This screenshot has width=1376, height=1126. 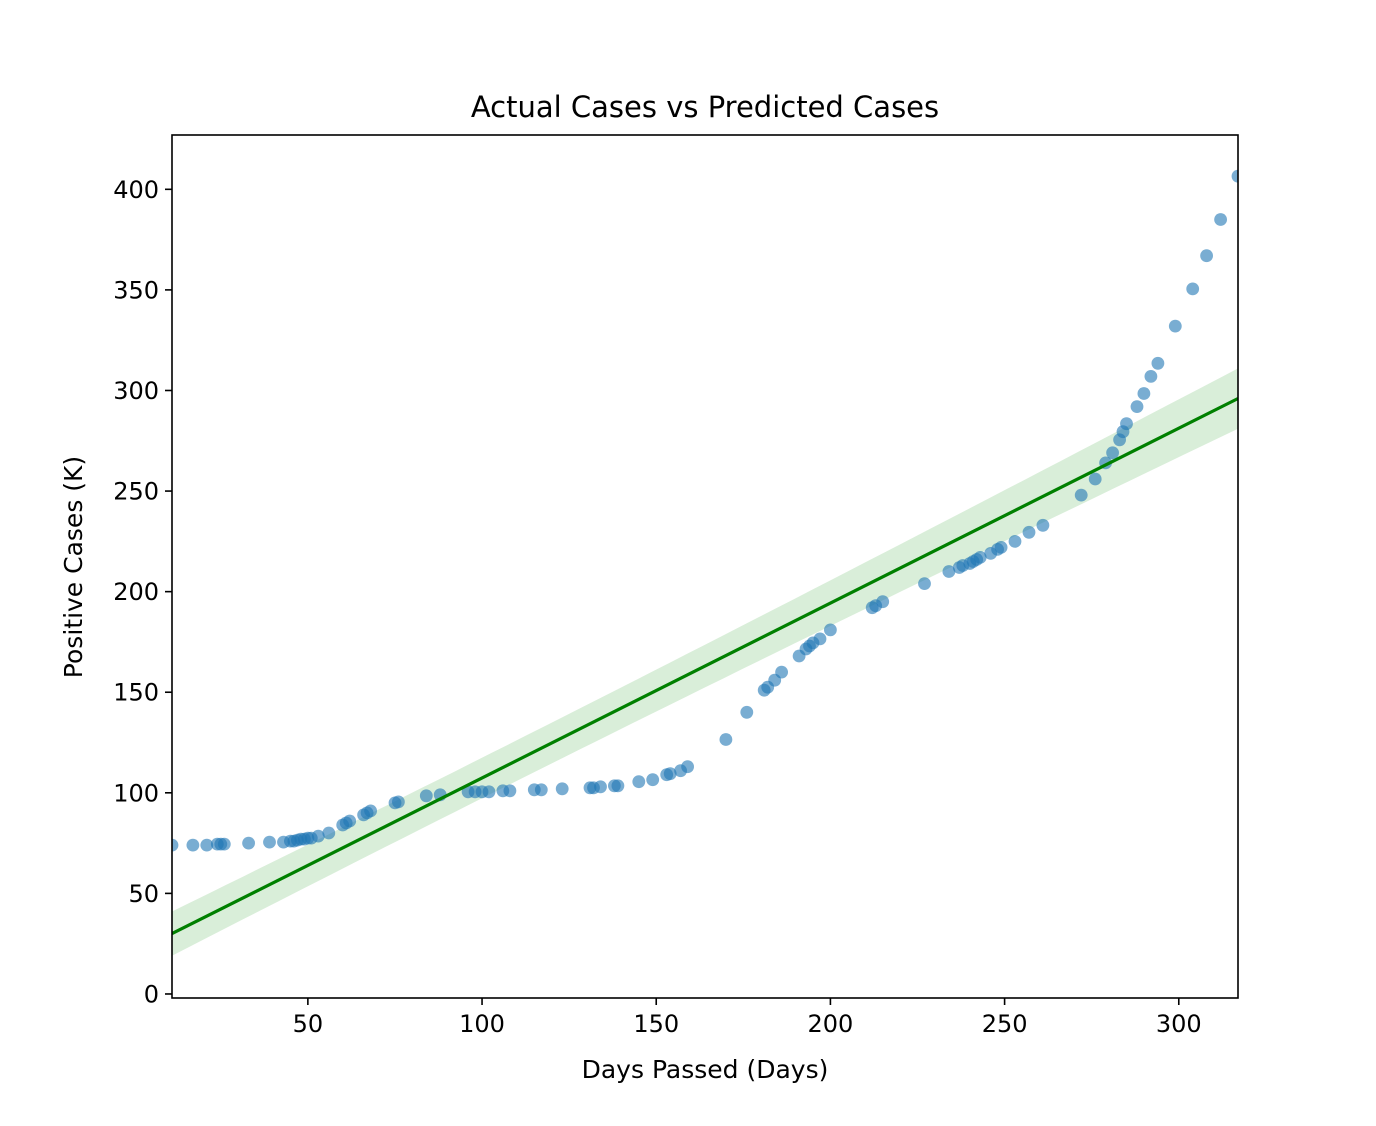 I want to click on x-tick-label: 200, so click(x=831, y=1024).